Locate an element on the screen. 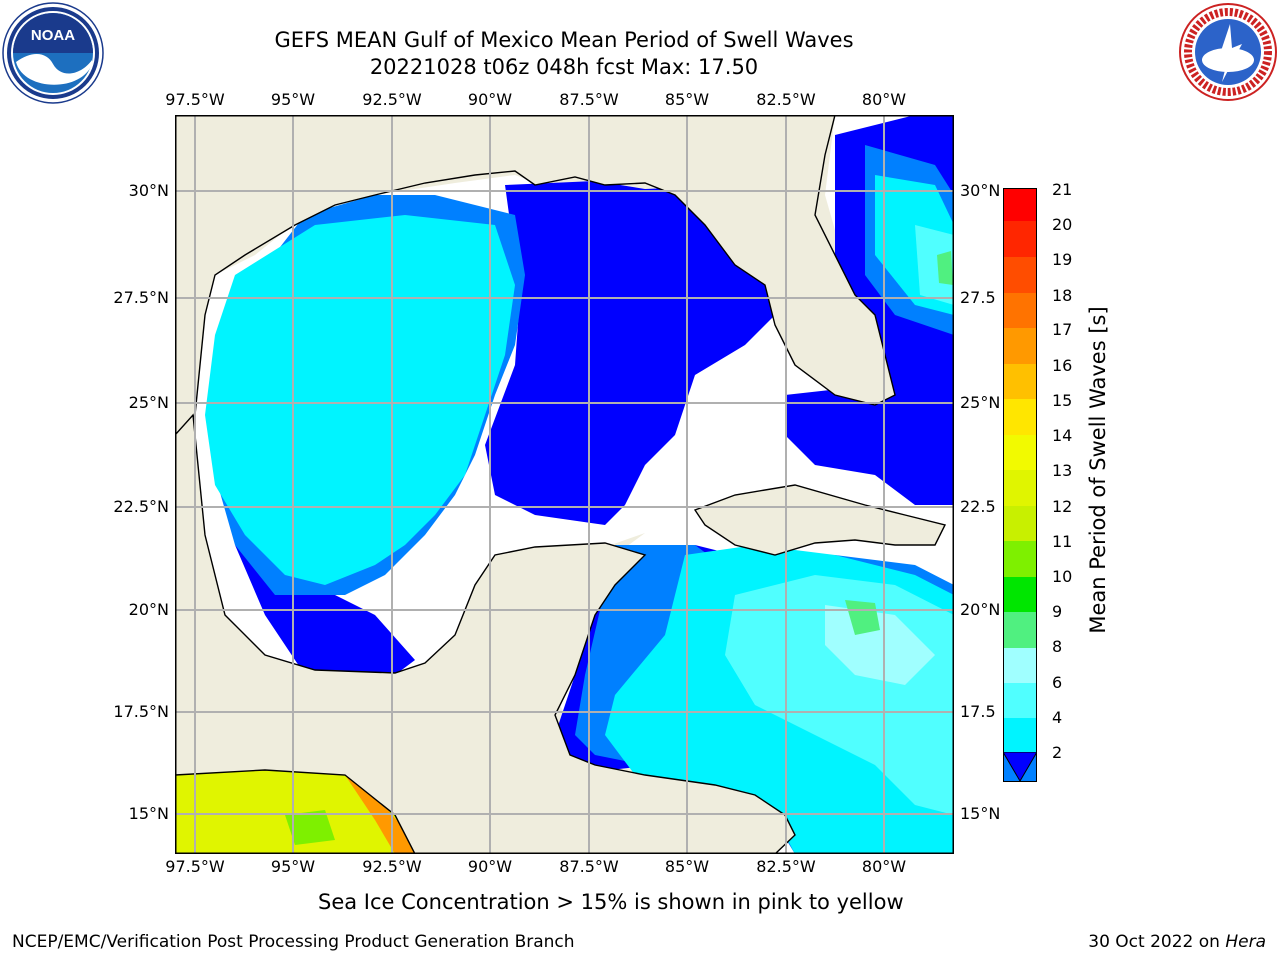 The image size is (1280, 960). lat-label-left: 20°N is located at coordinates (148, 609).